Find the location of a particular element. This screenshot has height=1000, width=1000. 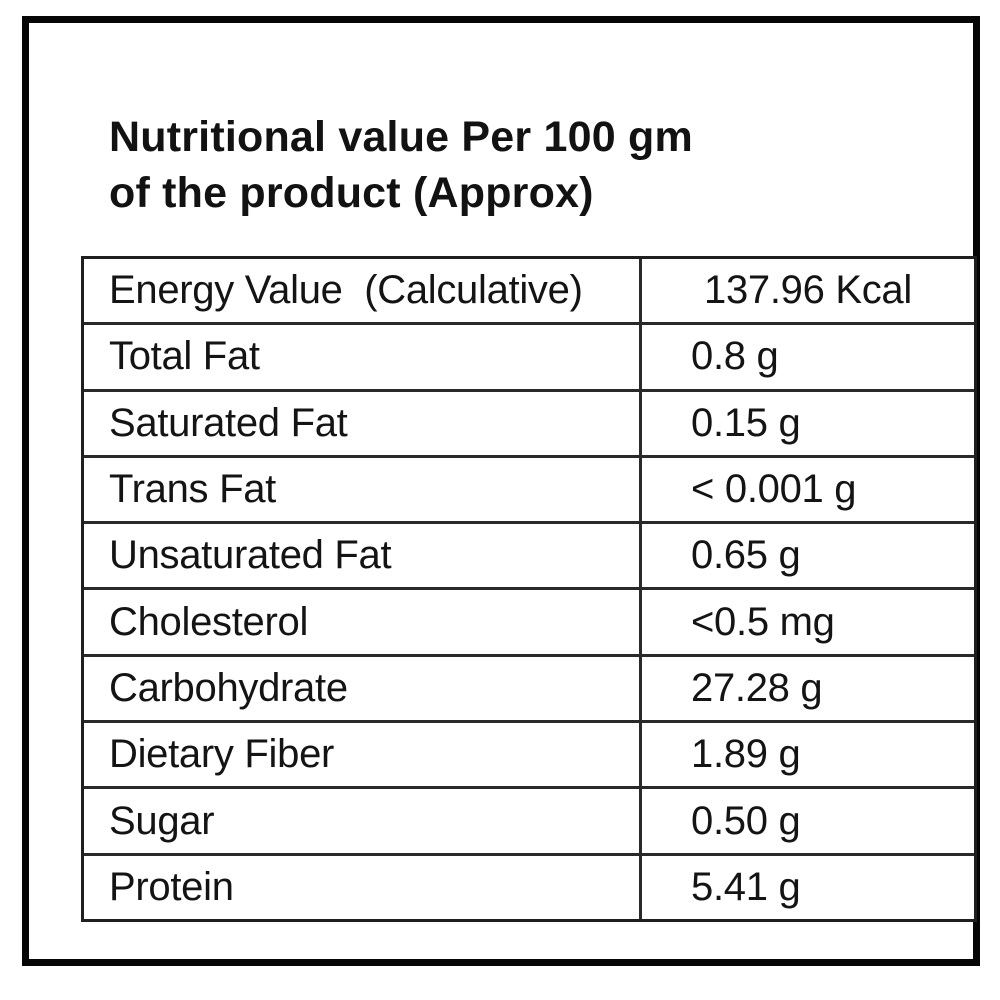

table-row: Dietary Fiber 1.89 g is located at coordinates (529, 753).